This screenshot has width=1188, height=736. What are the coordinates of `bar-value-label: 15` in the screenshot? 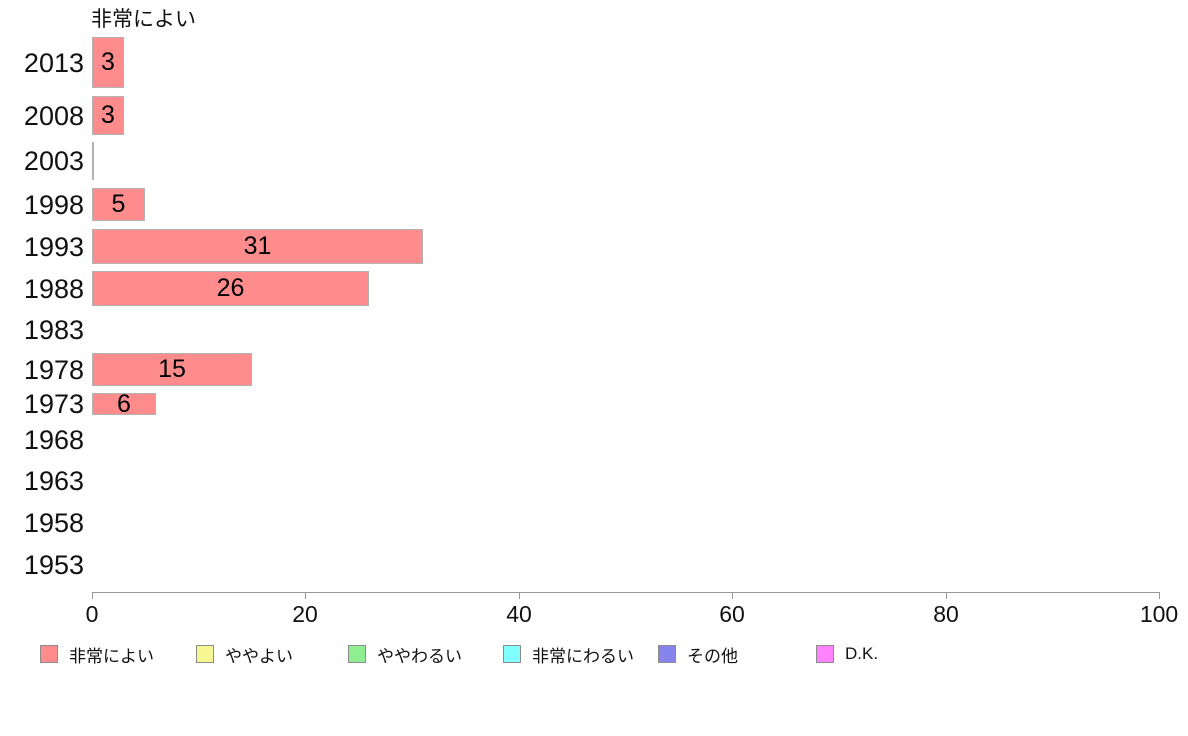 It's located at (172, 369).